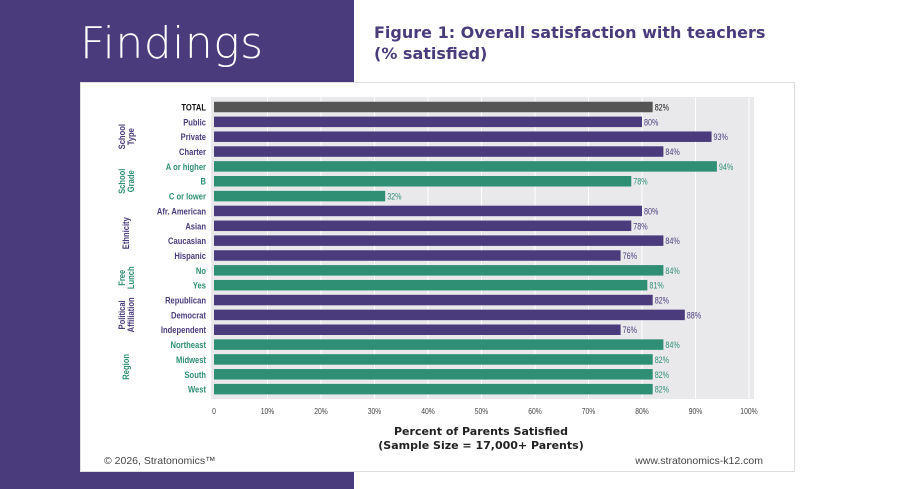 The height and width of the screenshot is (489, 900). What do you see at coordinates (214, 411) in the screenshot?
I see `x-tick-label: 0` at bounding box center [214, 411].